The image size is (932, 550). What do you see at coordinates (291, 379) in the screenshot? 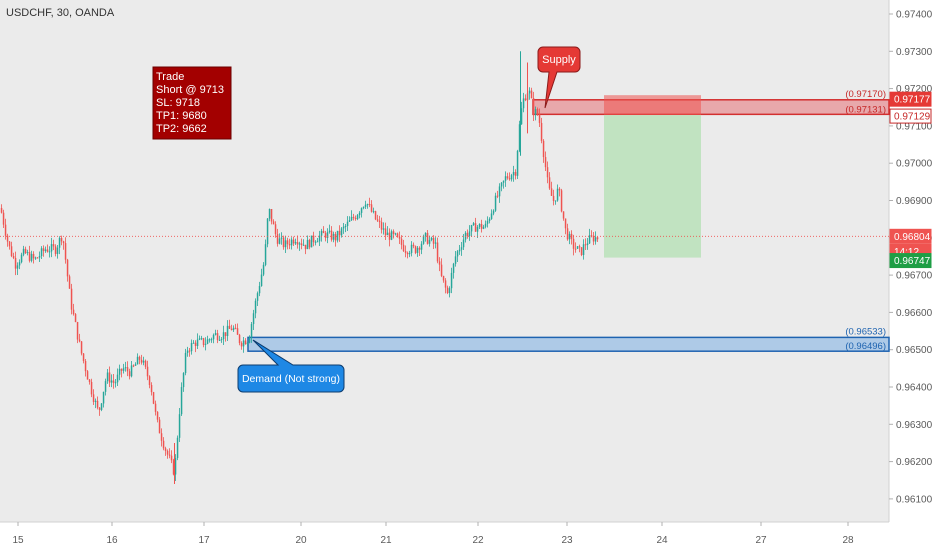
I see `demand-callout-label: Demand (Not strong)` at bounding box center [291, 379].